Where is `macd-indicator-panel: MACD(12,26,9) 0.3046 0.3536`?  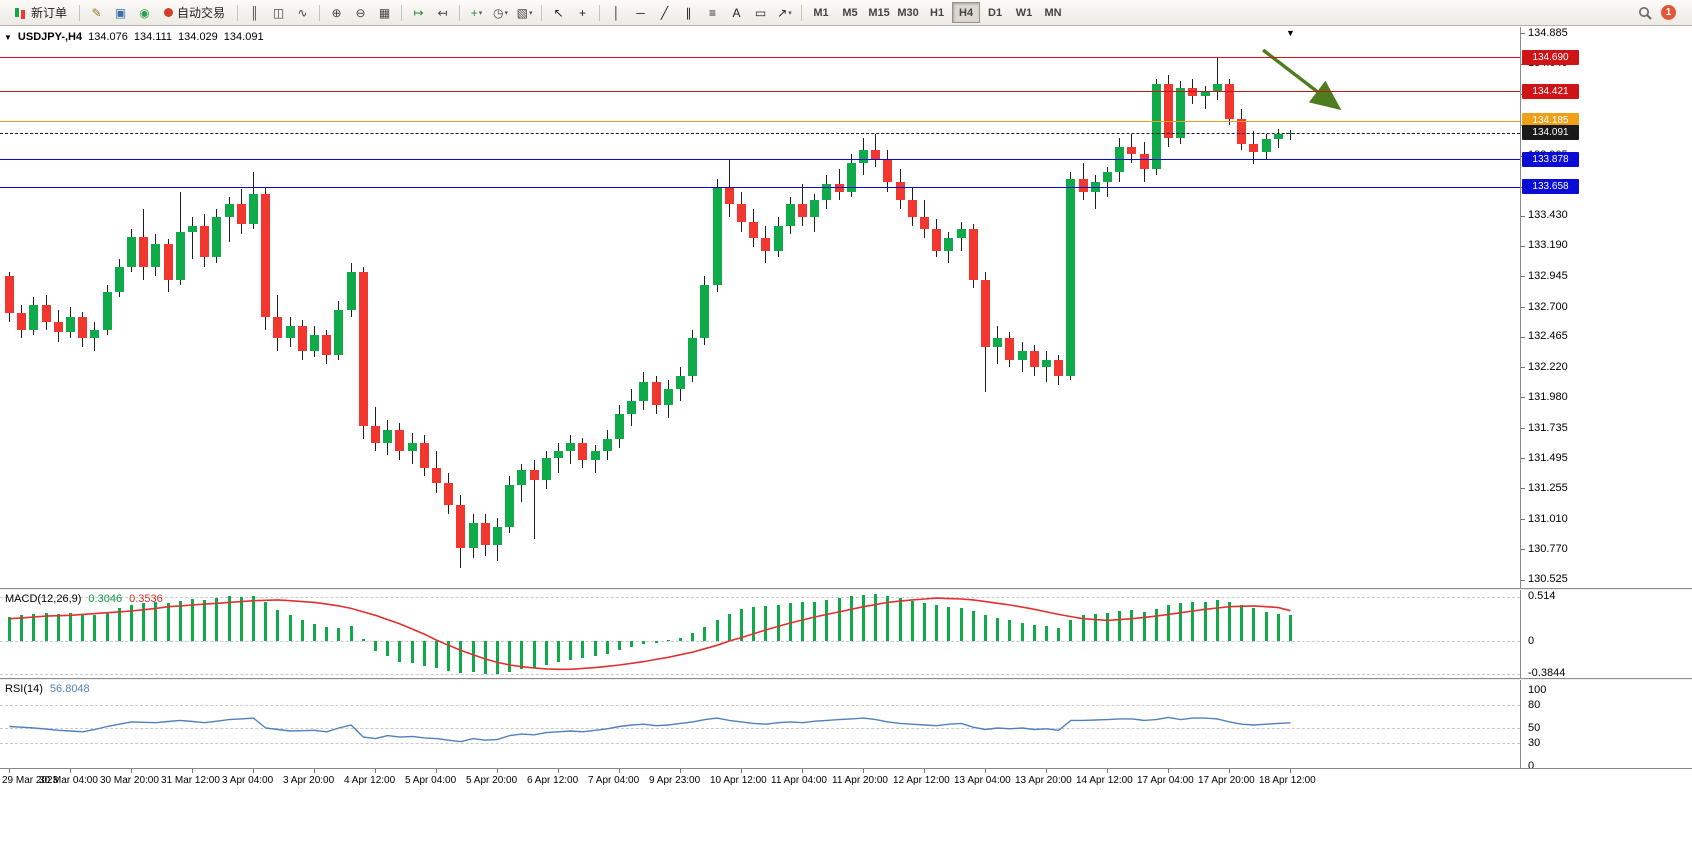 macd-indicator-panel: MACD(12,26,9) 0.3046 0.3536 is located at coordinates (760, 634).